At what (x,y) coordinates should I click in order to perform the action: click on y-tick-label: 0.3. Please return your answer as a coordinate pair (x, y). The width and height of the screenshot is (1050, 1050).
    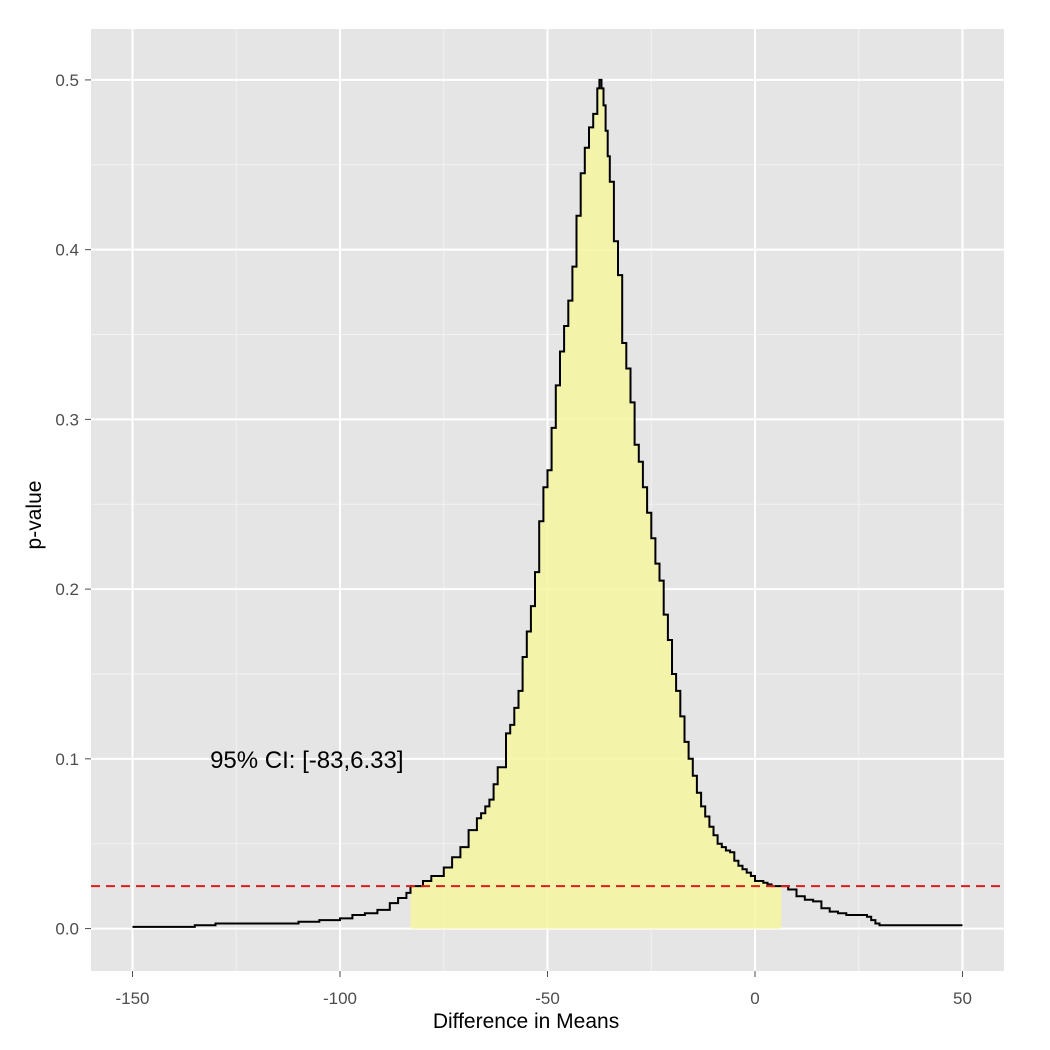
    Looking at the image, I should click on (67, 419).